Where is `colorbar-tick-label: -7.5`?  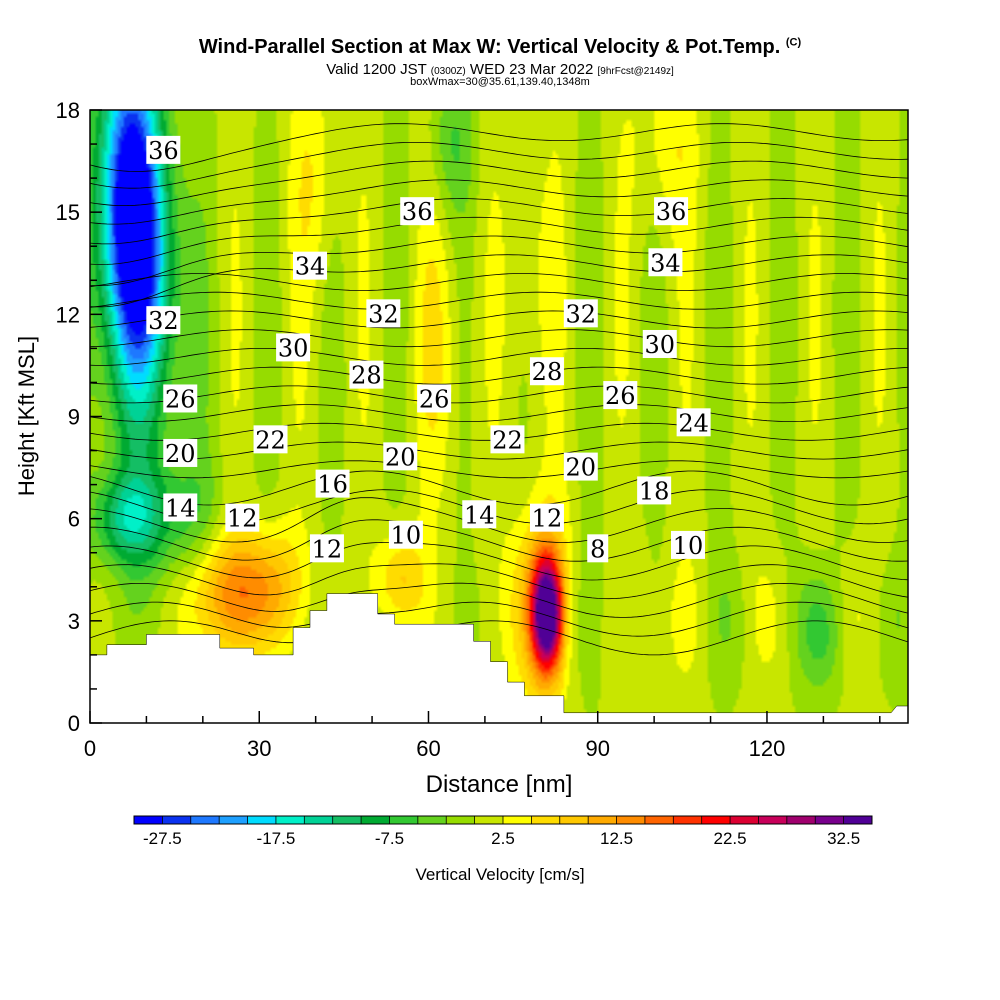 colorbar-tick-label: -7.5 is located at coordinates (389, 838).